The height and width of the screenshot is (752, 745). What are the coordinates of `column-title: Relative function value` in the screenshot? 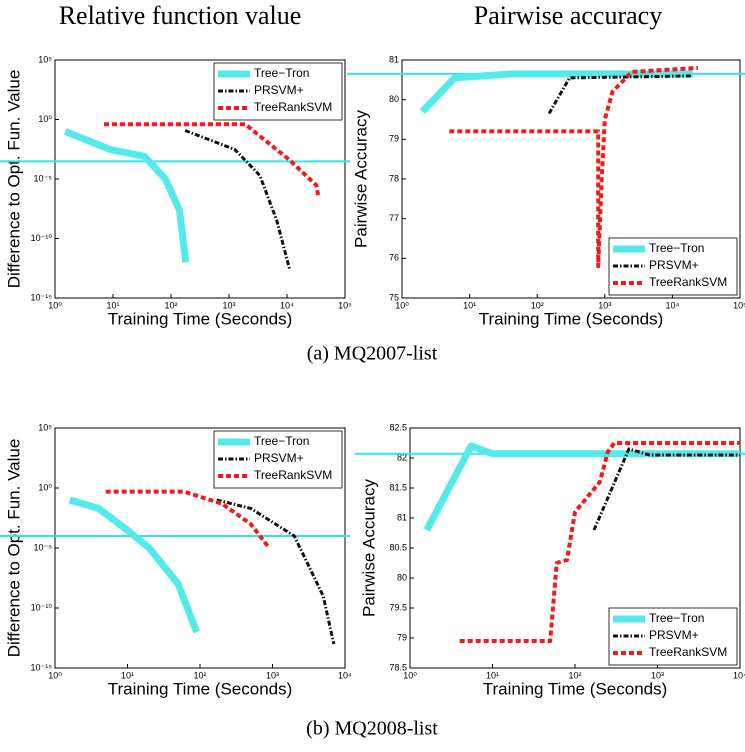 It's located at (180, 15).